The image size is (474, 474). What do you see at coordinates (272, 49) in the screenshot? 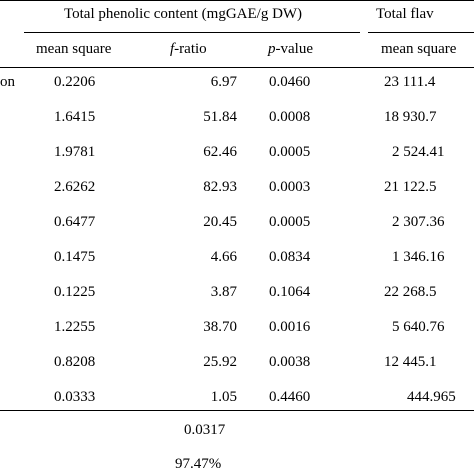
I see `p-italic: p` at bounding box center [272, 49].